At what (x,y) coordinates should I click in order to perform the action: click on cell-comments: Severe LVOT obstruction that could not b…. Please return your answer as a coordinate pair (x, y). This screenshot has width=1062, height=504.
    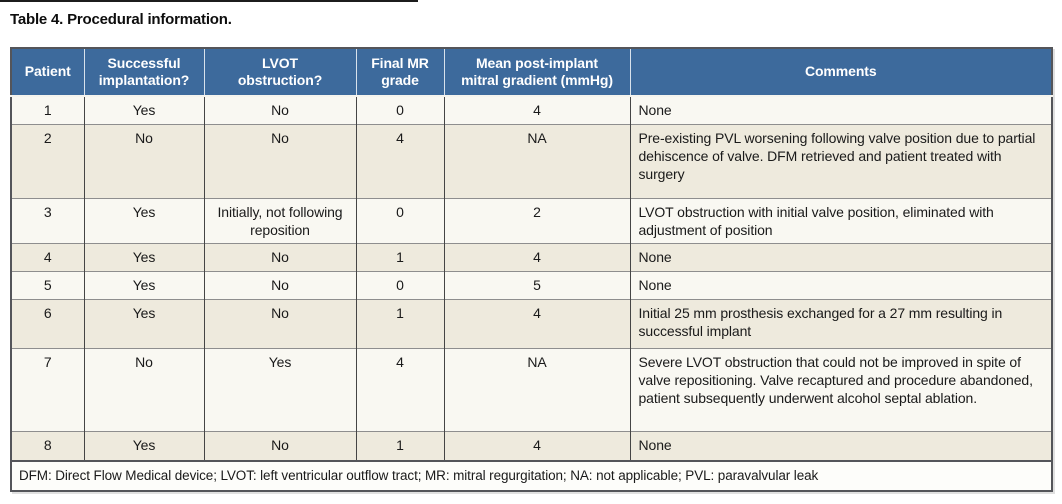
    Looking at the image, I should click on (840, 389).